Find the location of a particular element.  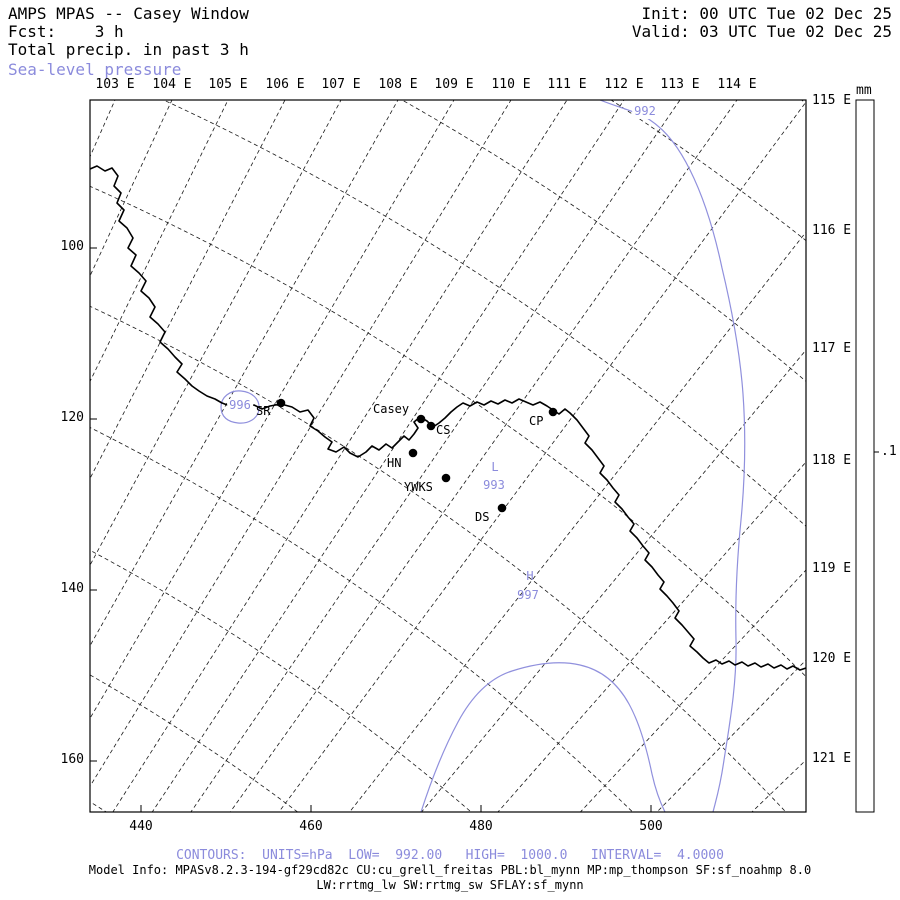

station-label-hn: HN is located at coordinates (394, 463).